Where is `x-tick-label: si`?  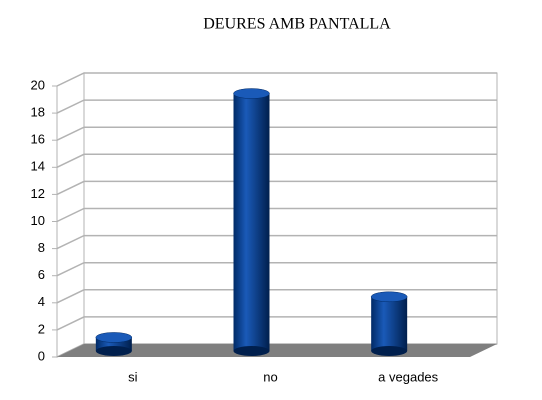 x-tick-label: si is located at coordinates (133, 376).